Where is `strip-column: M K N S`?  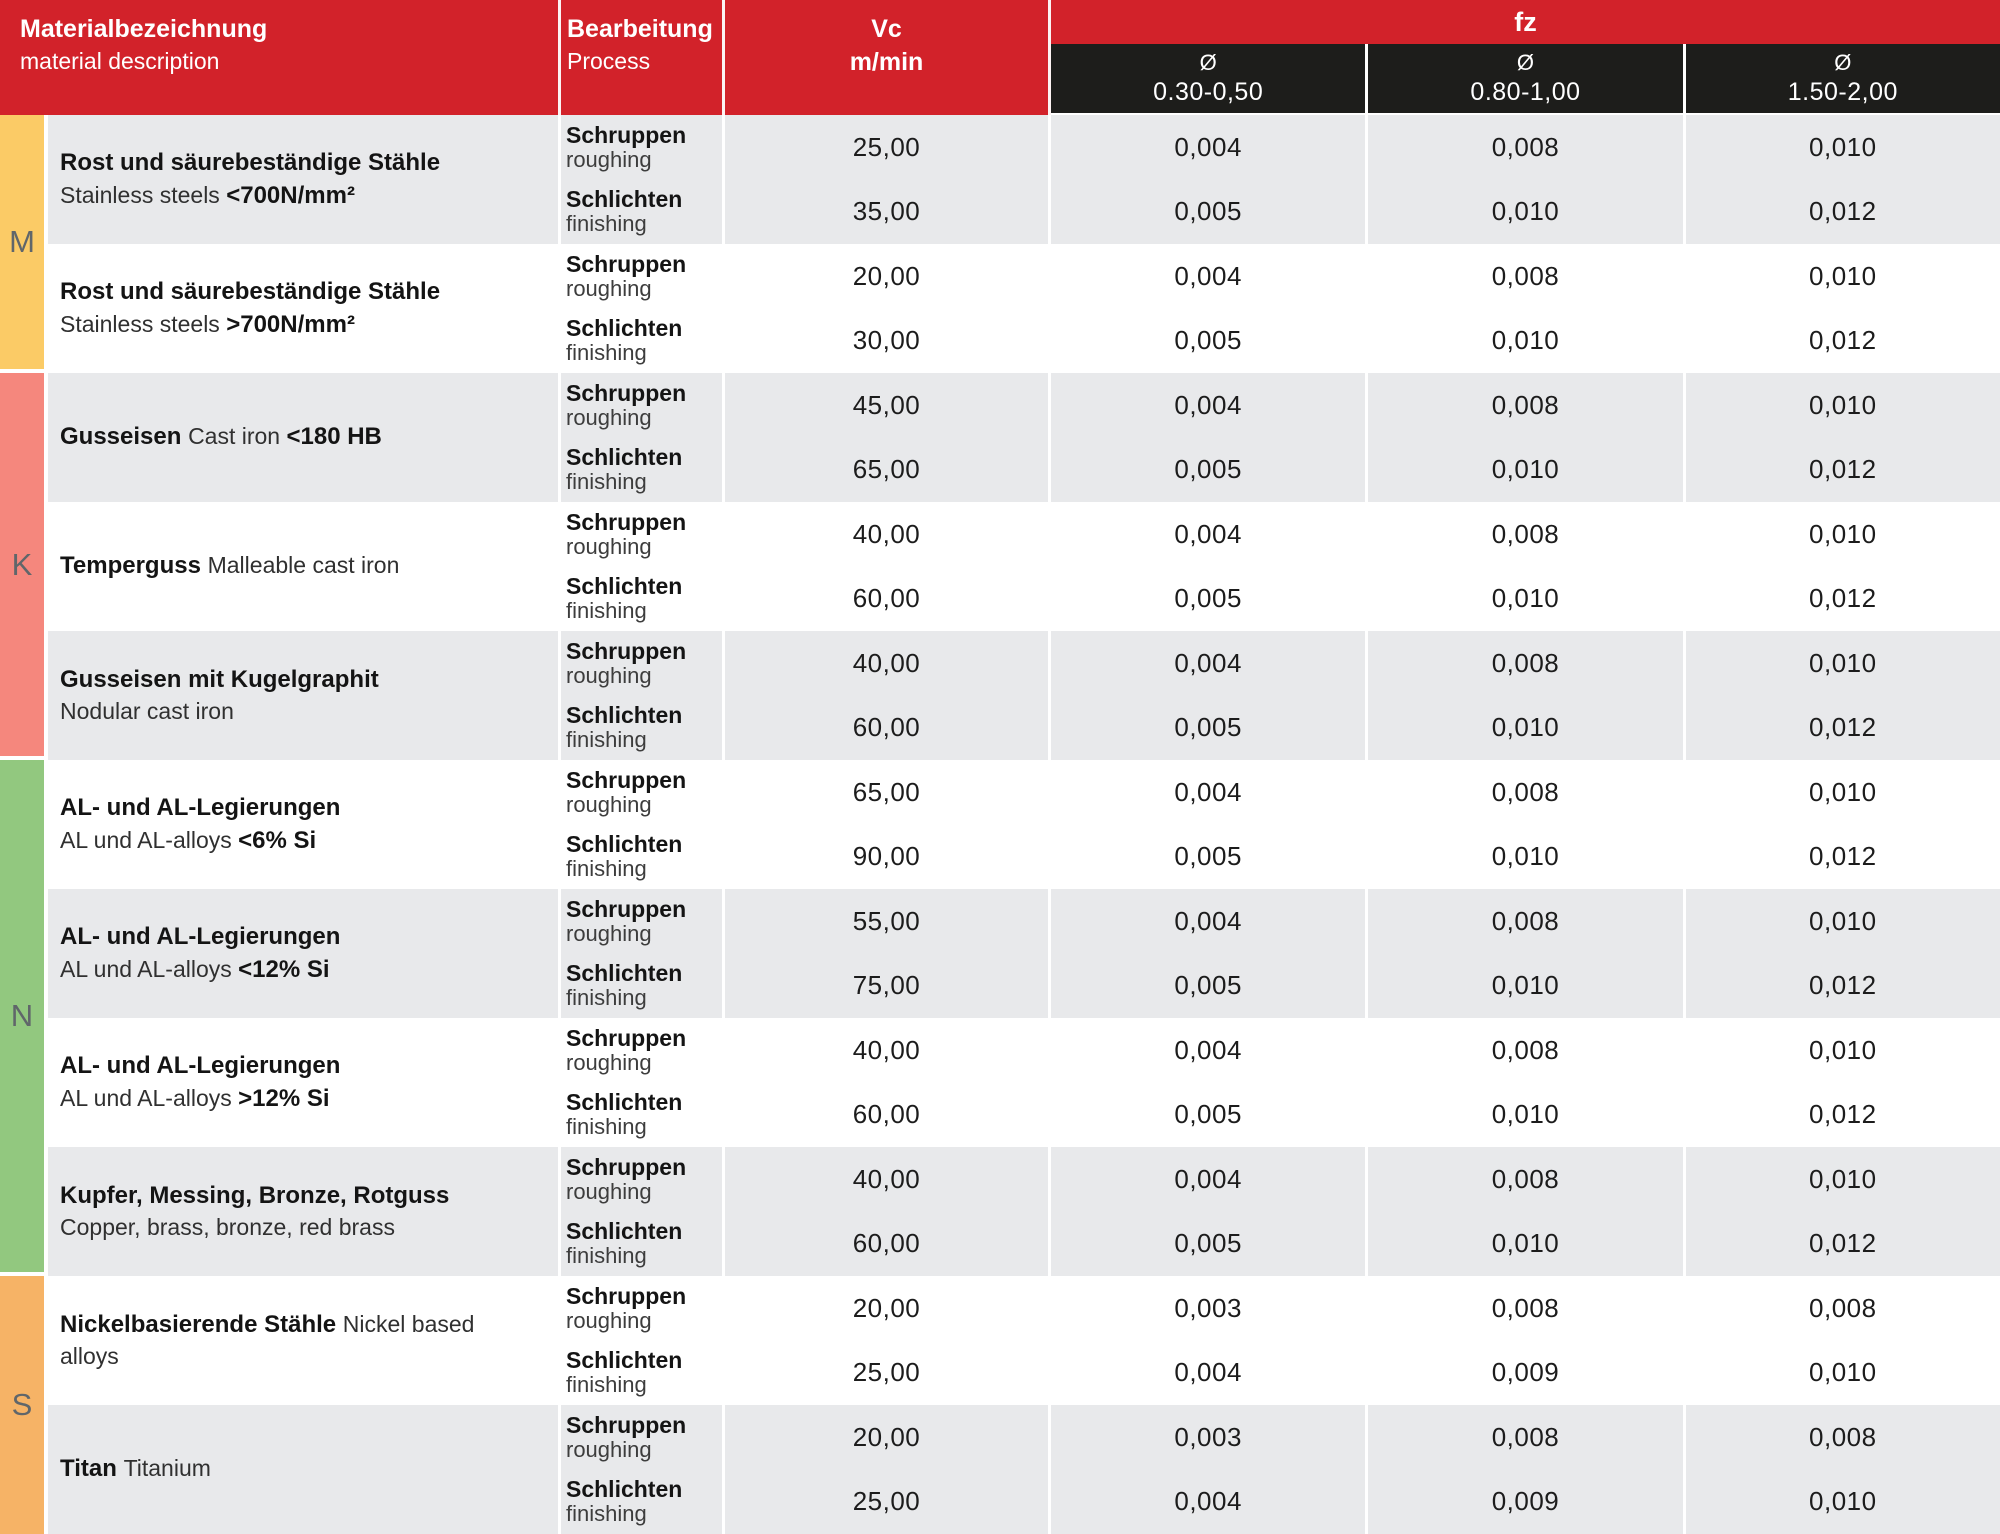 strip-column: M K N S is located at coordinates (24, 824).